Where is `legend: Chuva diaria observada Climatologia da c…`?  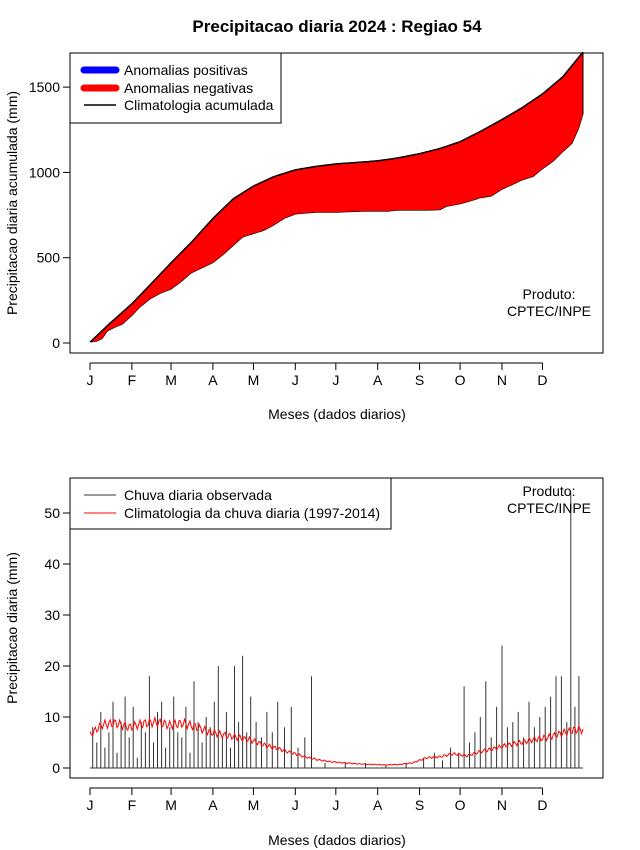
legend: Chuva diaria observada Climatologia da c… is located at coordinates (230, 503).